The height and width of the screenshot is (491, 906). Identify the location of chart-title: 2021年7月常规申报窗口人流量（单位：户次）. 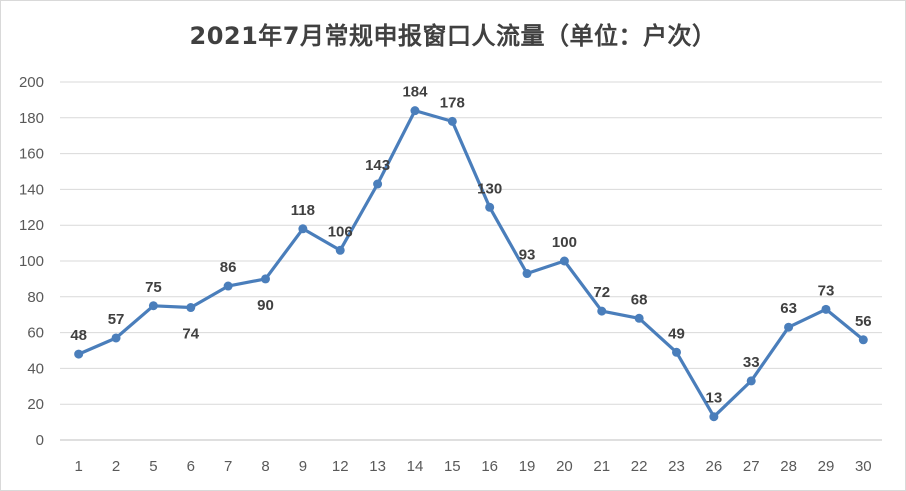
(453, 36).